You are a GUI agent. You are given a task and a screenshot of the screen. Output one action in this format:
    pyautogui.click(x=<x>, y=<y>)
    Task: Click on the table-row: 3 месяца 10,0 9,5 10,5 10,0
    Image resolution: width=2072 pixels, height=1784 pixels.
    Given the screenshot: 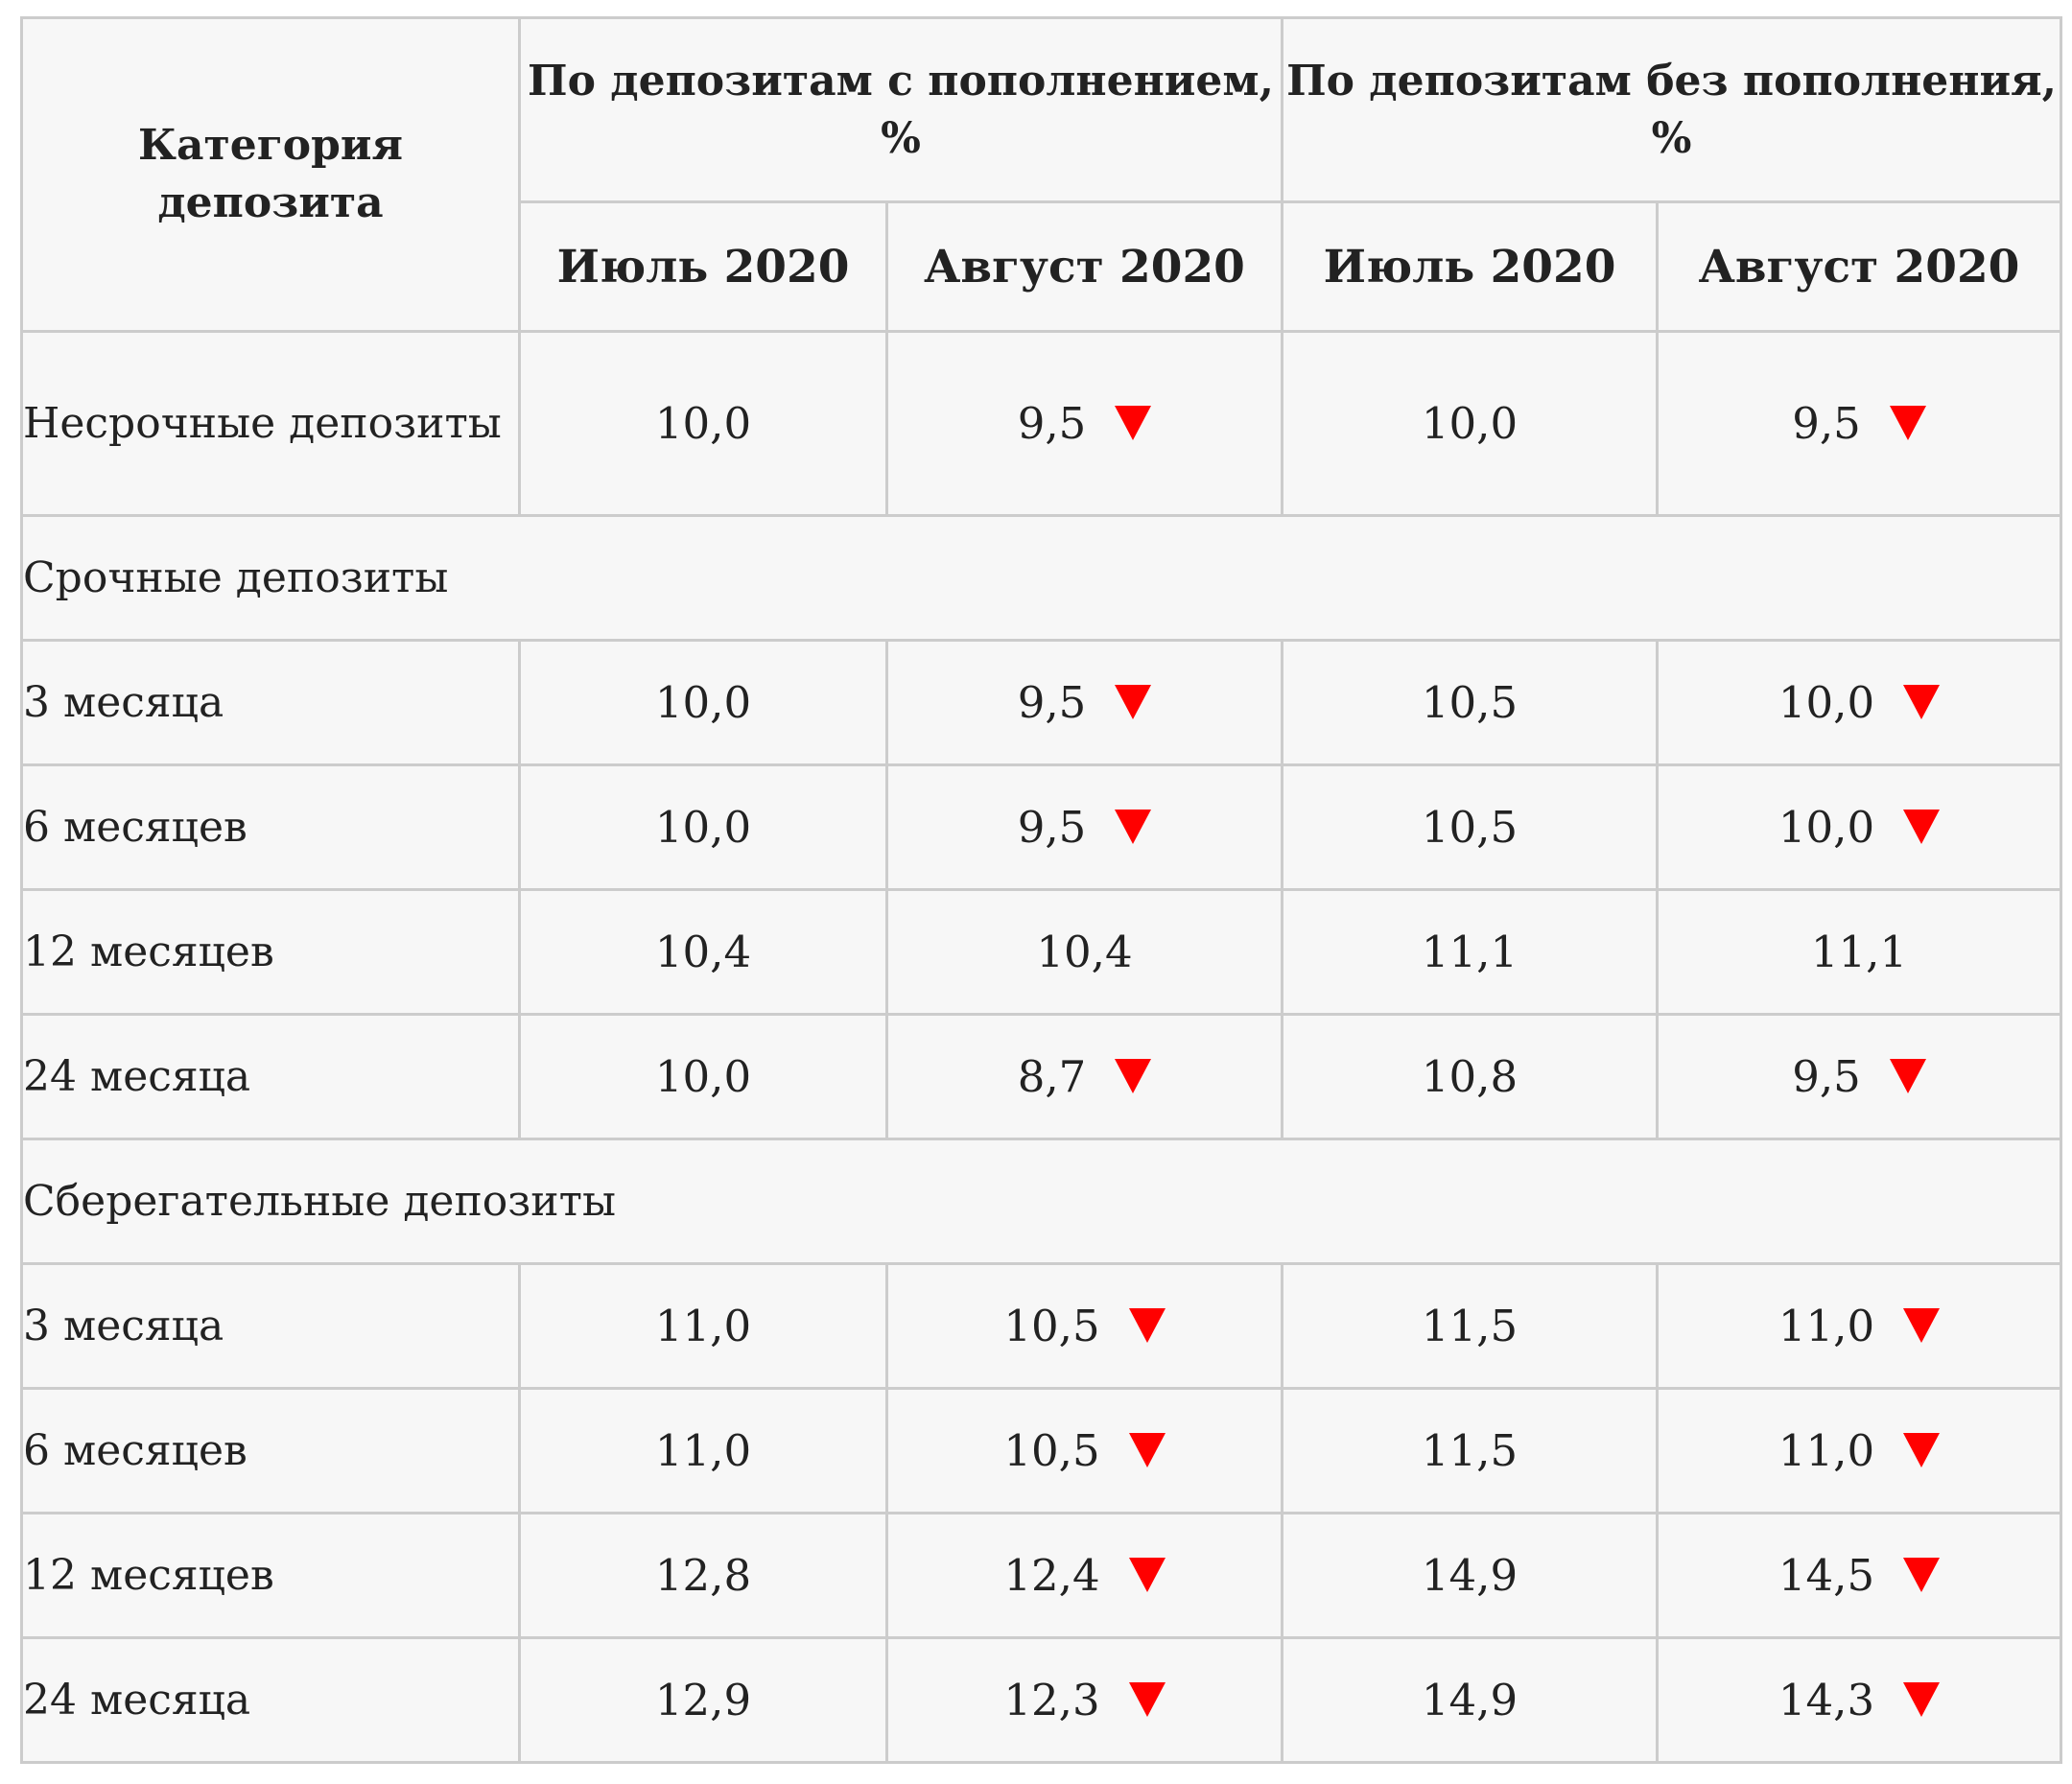 What is the action you would take?
    pyautogui.click(x=1041, y=702)
    